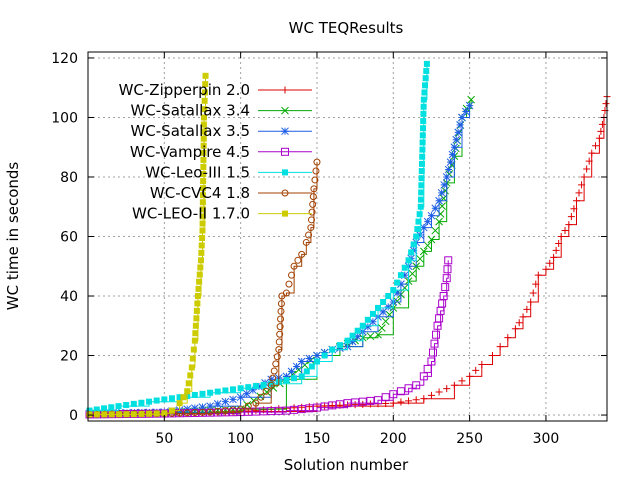  What do you see at coordinates (69, 357) in the screenshot?
I see `y-tick-label: 20` at bounding box center [69, 357].